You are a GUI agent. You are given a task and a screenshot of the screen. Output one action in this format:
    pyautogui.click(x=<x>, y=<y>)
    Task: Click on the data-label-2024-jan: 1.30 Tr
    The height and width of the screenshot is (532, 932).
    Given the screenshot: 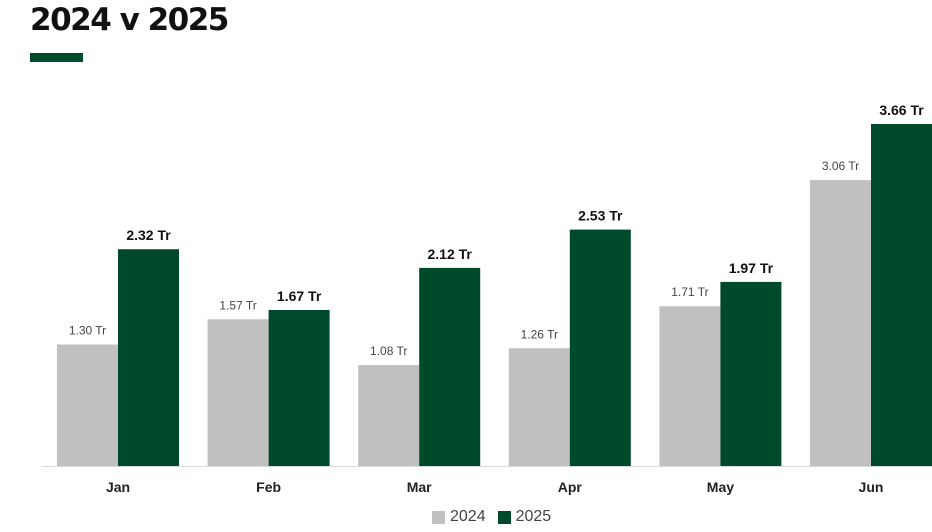 What is the action you would take?
    pyautogui.click(x=87, y=331)
    